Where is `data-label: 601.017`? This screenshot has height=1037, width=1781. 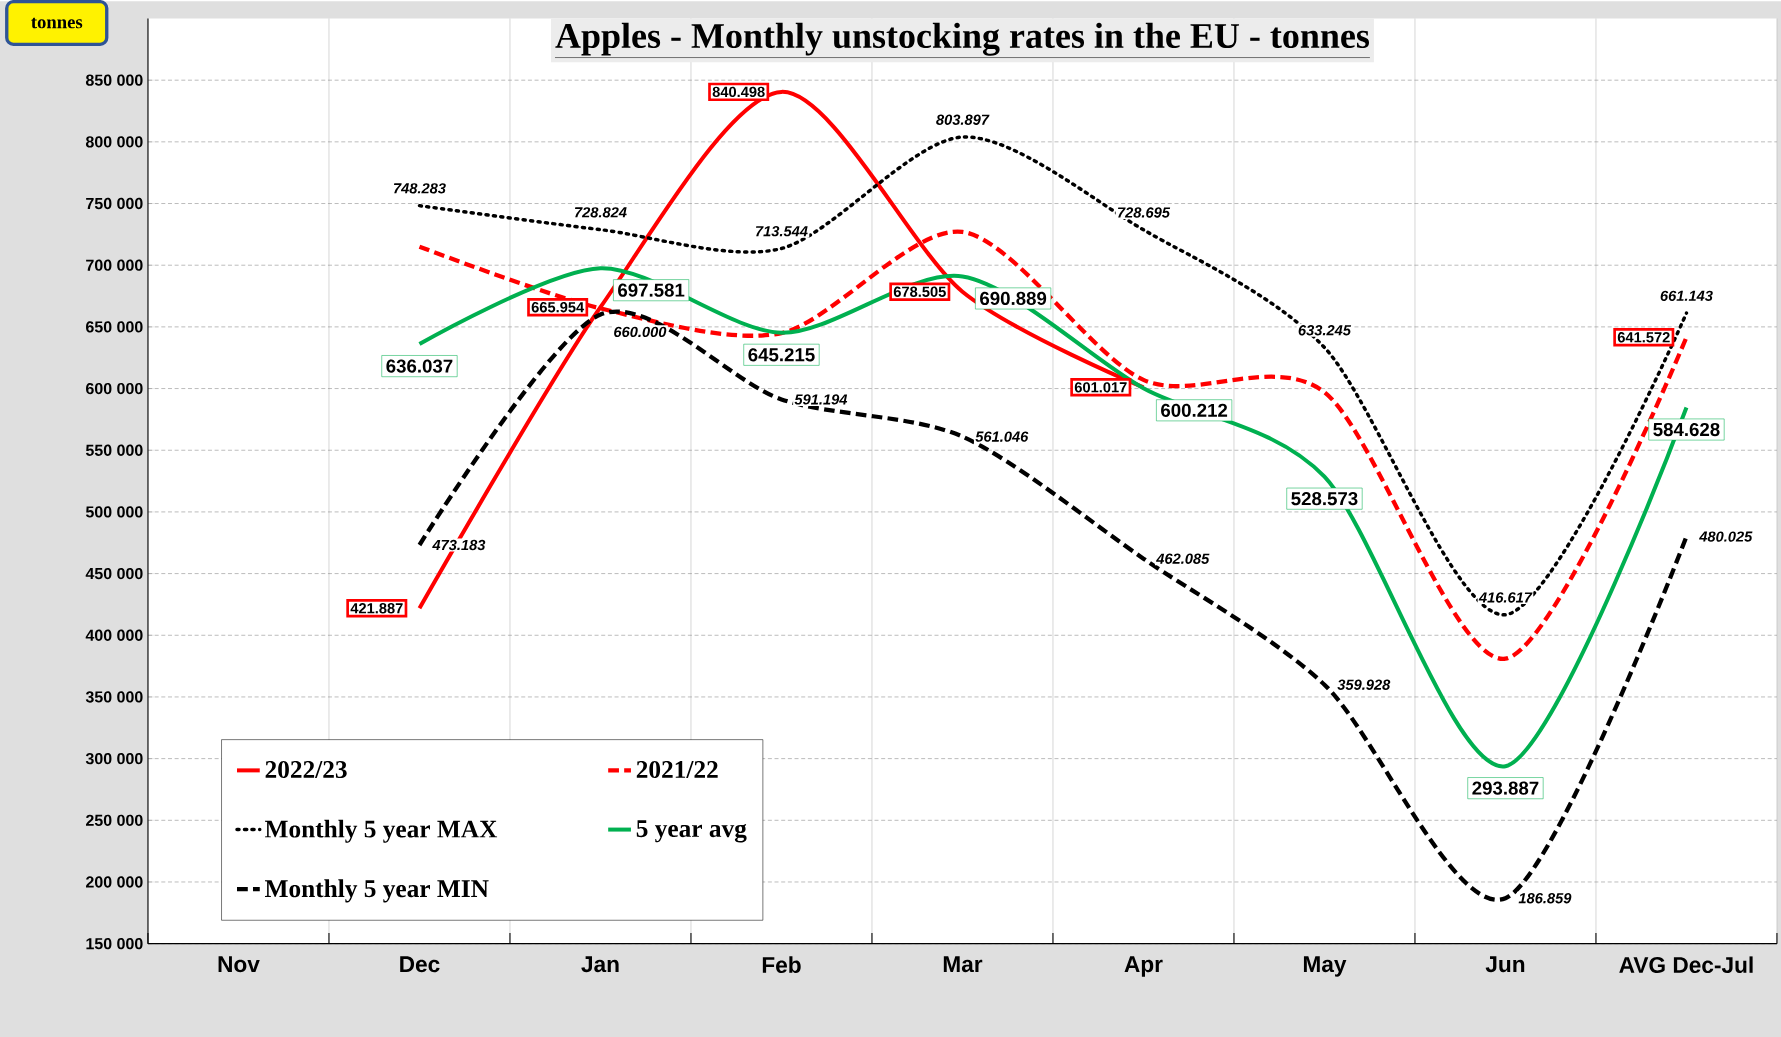 data-label: 601.017 is located at coordinates (1100, 387).